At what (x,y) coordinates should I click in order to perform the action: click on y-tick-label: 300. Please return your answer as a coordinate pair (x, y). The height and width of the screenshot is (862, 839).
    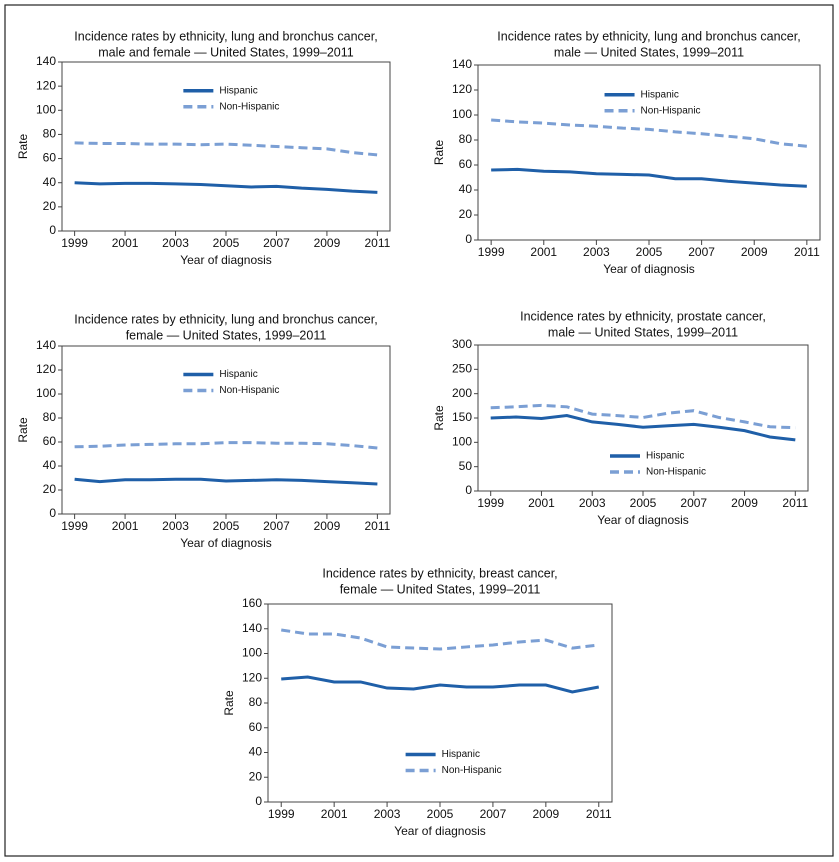
    Looking at the image, I should click on (462, 344).